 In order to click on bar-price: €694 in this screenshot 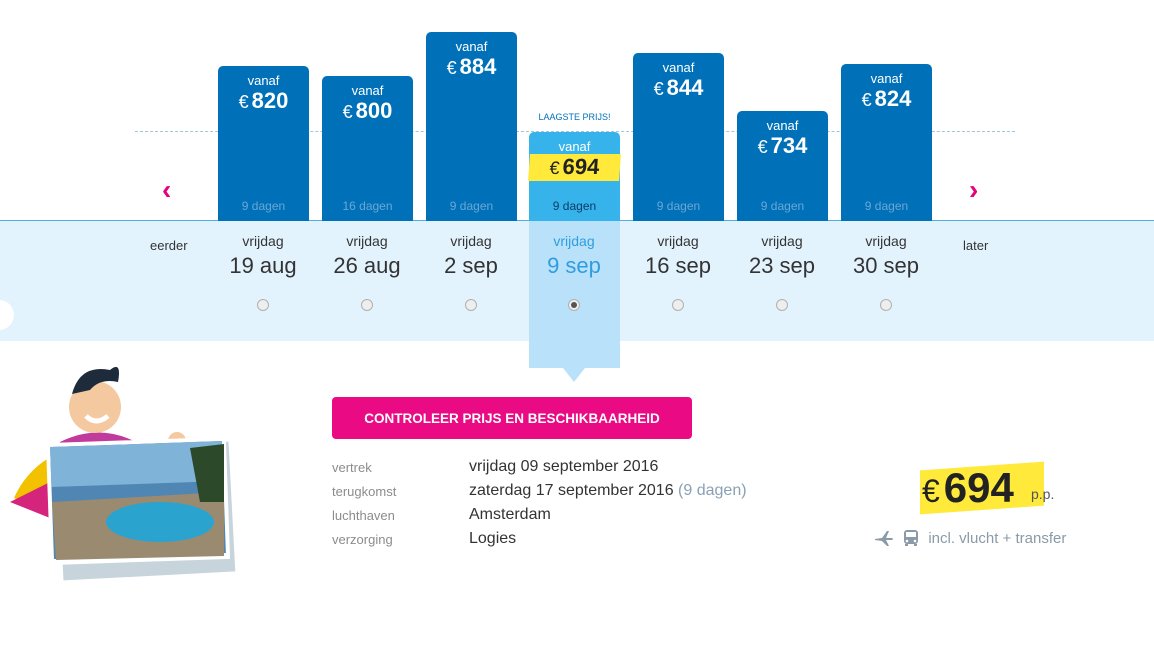, I will do `click(574, 167)`.